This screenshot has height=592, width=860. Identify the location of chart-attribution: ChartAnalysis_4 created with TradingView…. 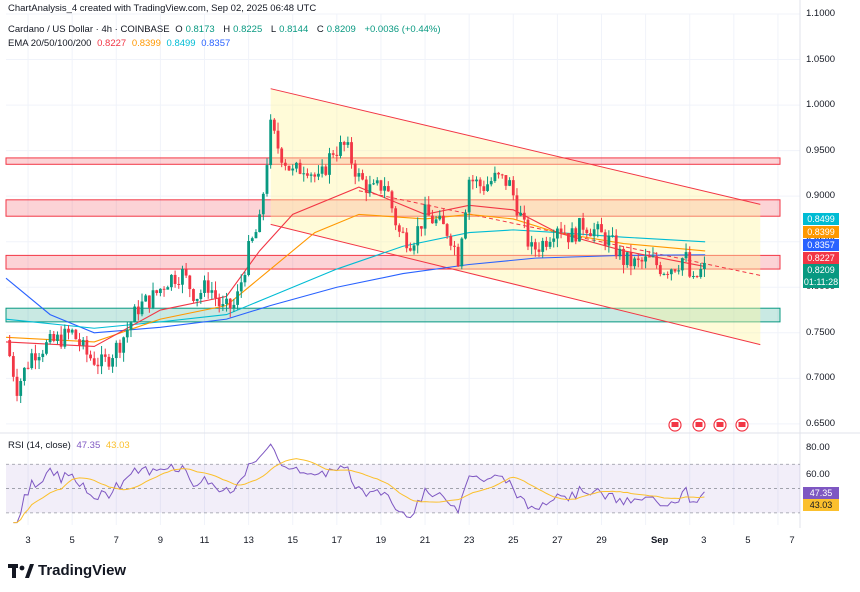
(162, 8).